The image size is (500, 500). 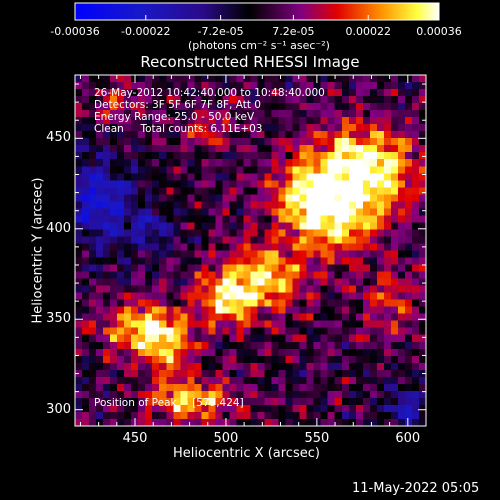 What do you see at coordinates (220, 31) in the screenshot?
I see `colorbar-tick-label: -7.2e-05` at bounding box center [220, 31].